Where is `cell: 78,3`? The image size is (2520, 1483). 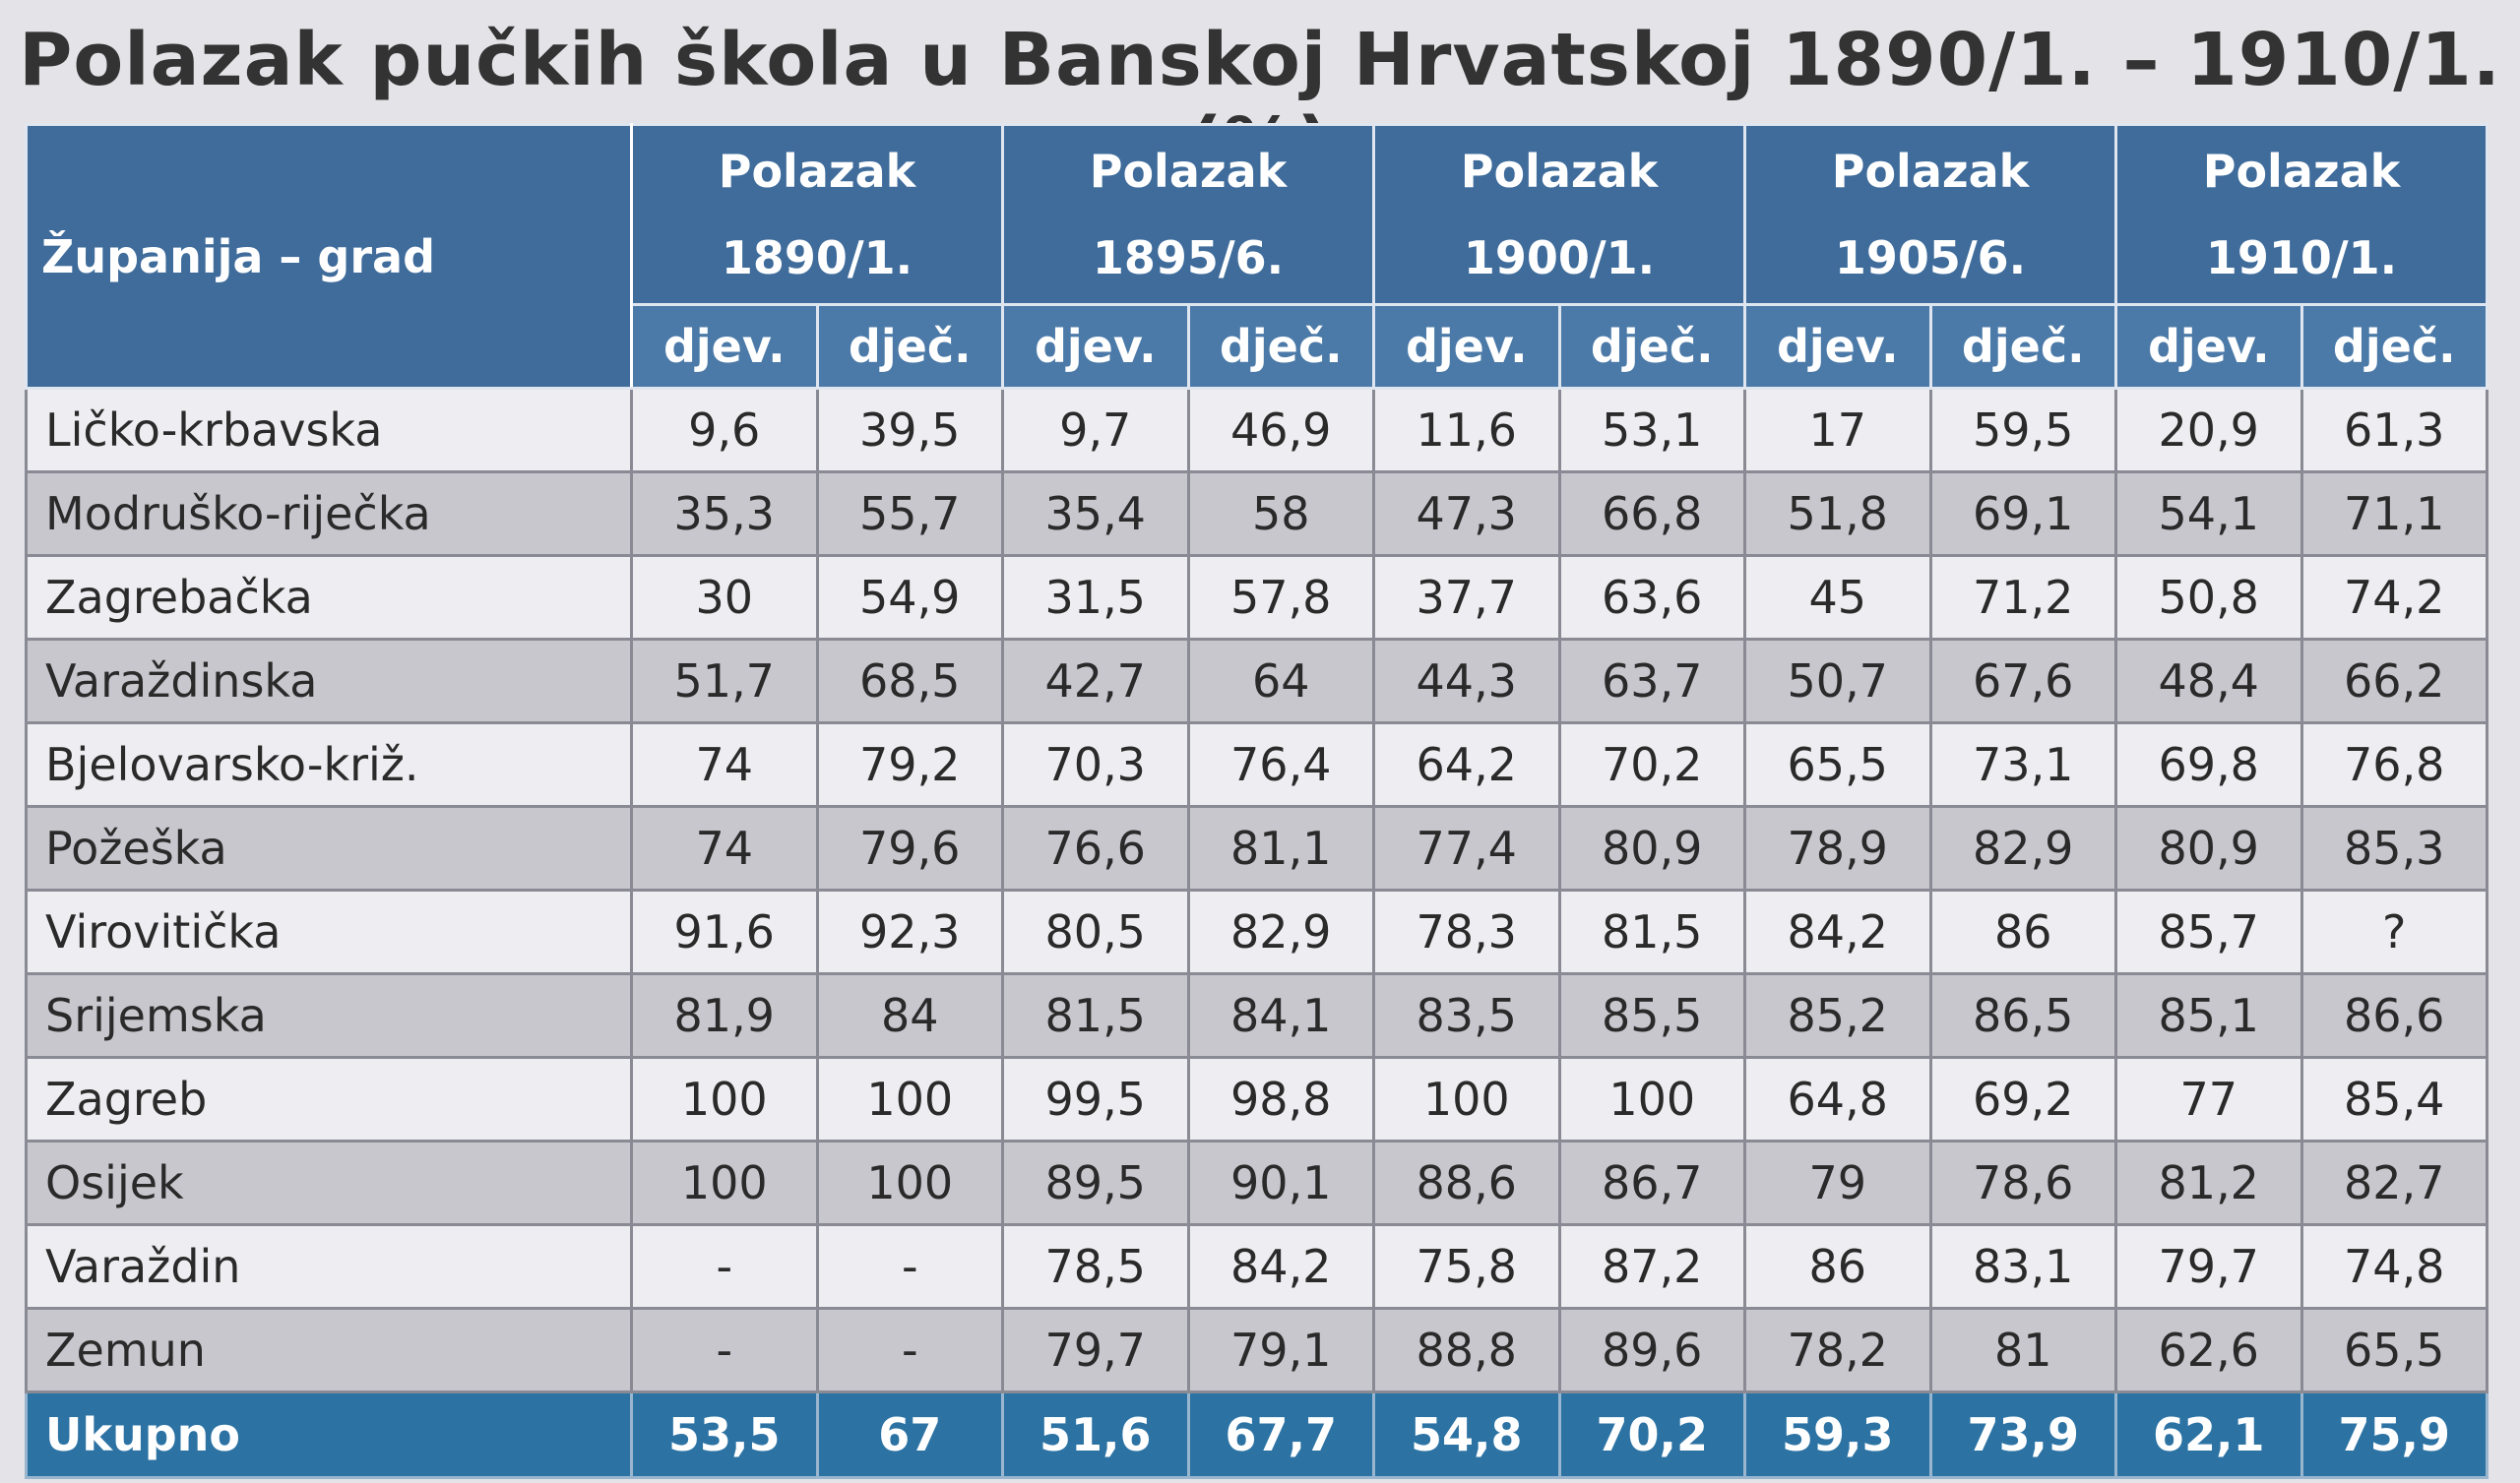
cell: 78,3 is located at coordinates (1466, 932).